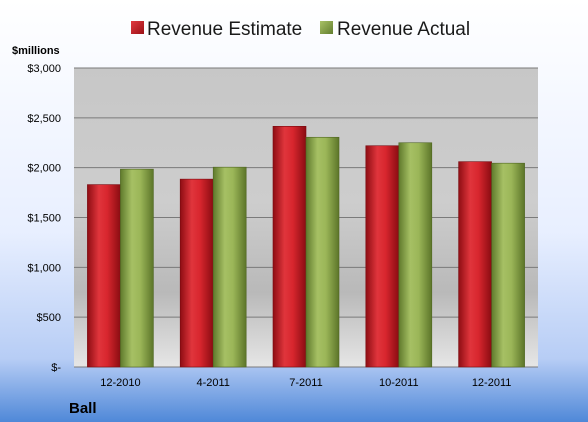 The height and width of the screenshot is (422, 588). What do you see at coordinates (56, 368) in the screenshot?
I see `y-tick-label: $-` at bounding box center [56, 368].